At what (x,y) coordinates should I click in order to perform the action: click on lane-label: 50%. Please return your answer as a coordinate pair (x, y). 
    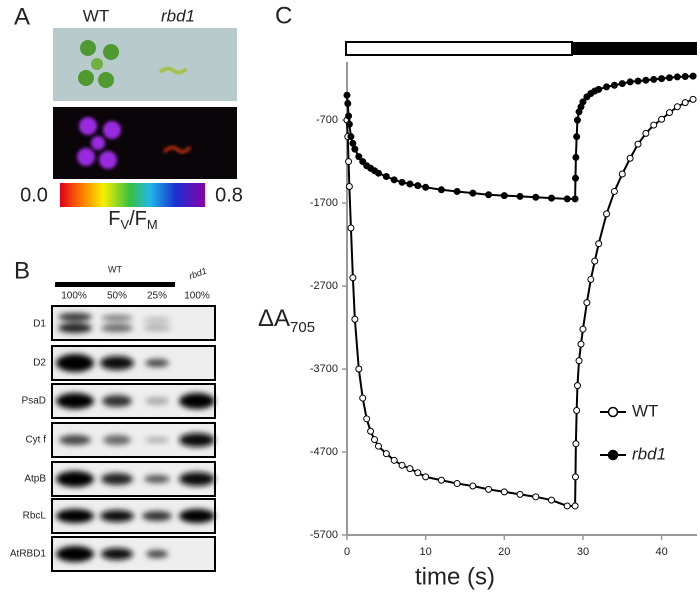
    Looking at the image, I should click on (117, 296).